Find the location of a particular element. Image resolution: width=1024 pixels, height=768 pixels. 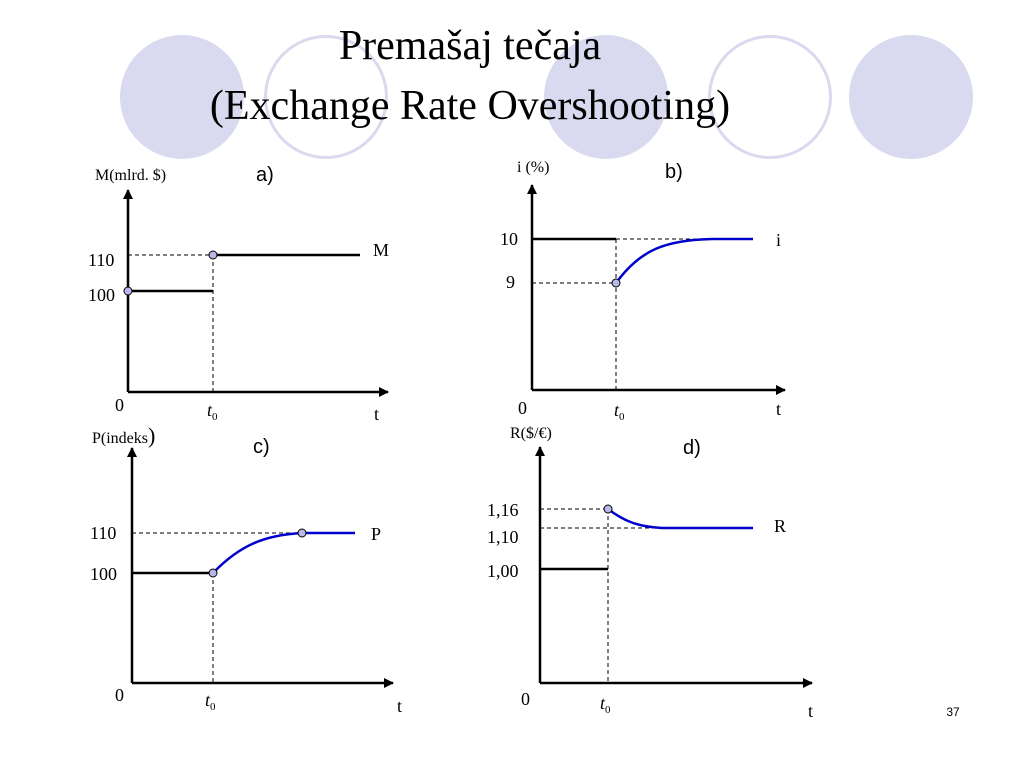

panel-c-origin: 0 is located at coordinates (119, 695).